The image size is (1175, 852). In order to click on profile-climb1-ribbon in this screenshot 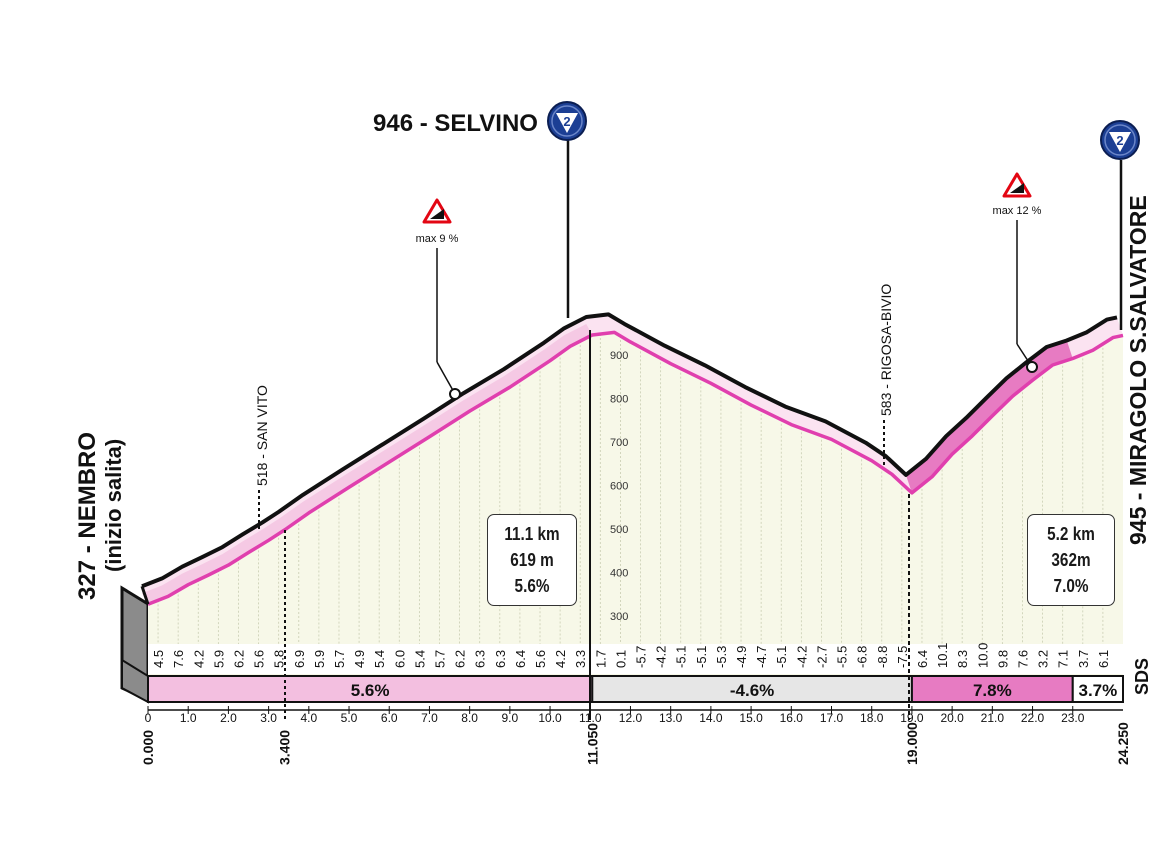, I will do `click(367, 464)`.